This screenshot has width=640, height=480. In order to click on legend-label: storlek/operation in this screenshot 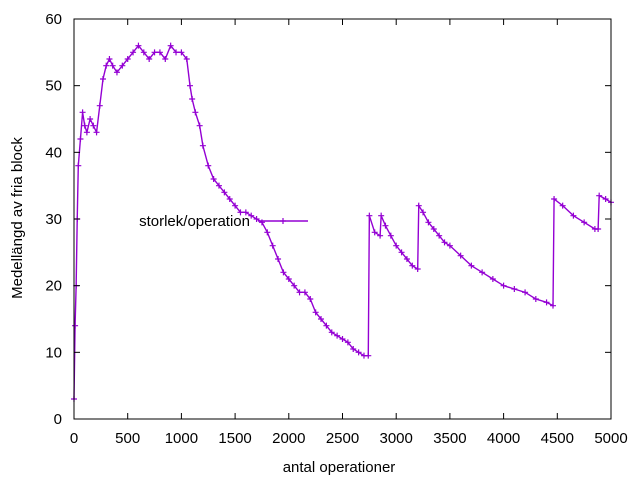, I will do `click(194, 221)`.